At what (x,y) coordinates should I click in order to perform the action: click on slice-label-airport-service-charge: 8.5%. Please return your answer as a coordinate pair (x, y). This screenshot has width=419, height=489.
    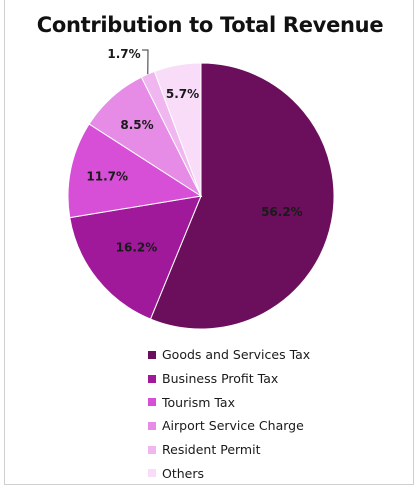
    Looking at the image, I should click on (136, 125).